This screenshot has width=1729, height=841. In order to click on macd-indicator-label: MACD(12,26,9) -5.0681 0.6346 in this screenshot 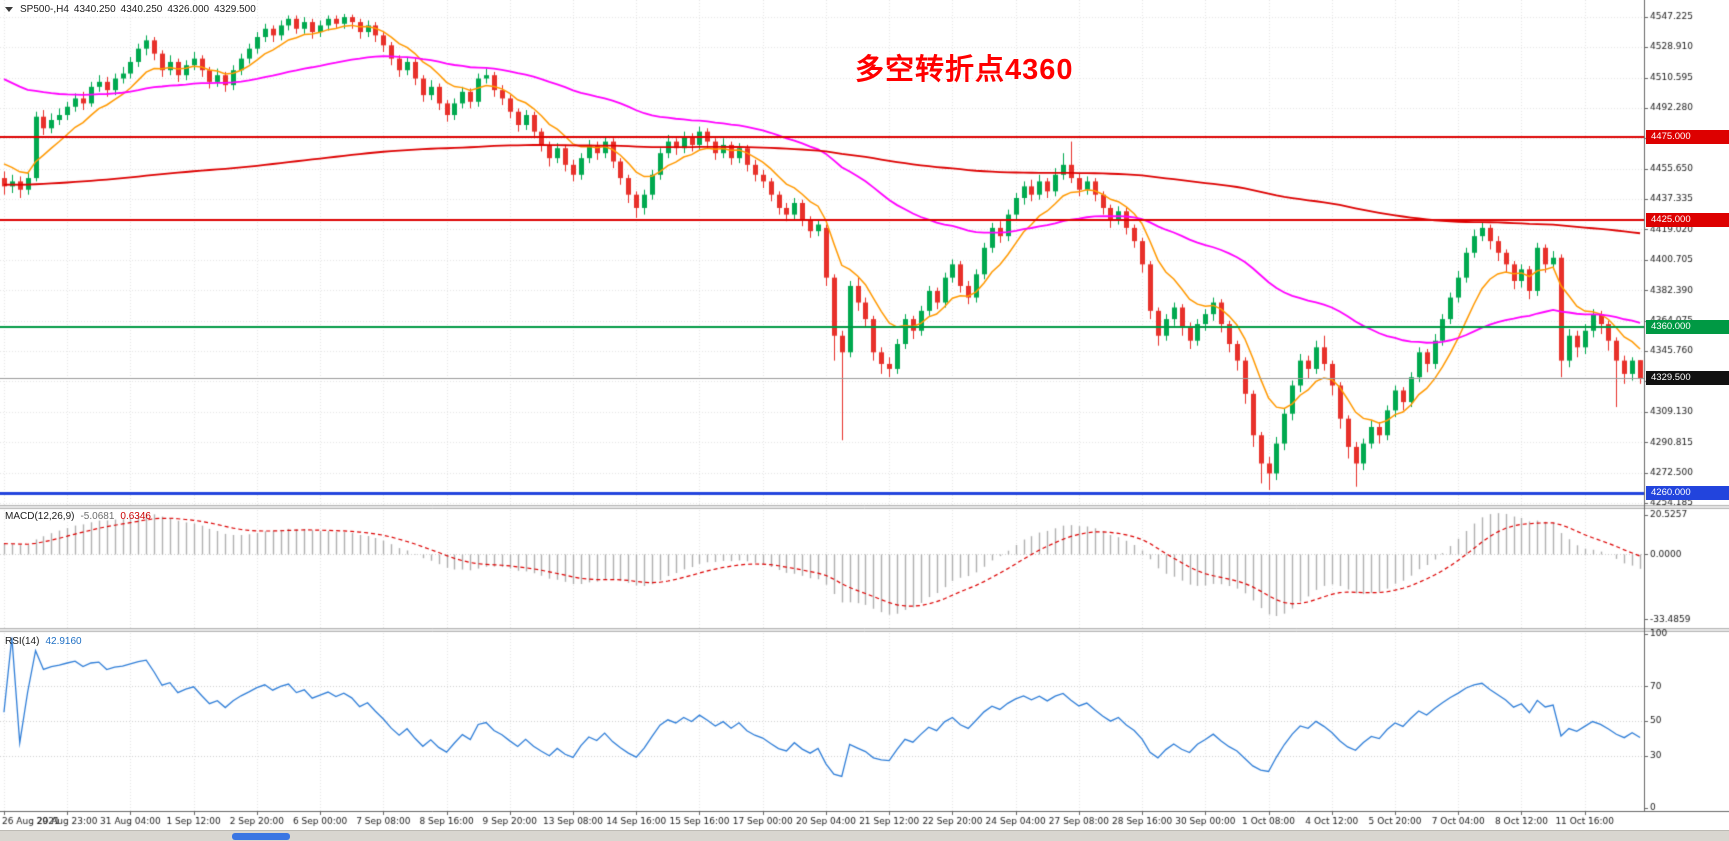, I will do `click(78, 516)`.